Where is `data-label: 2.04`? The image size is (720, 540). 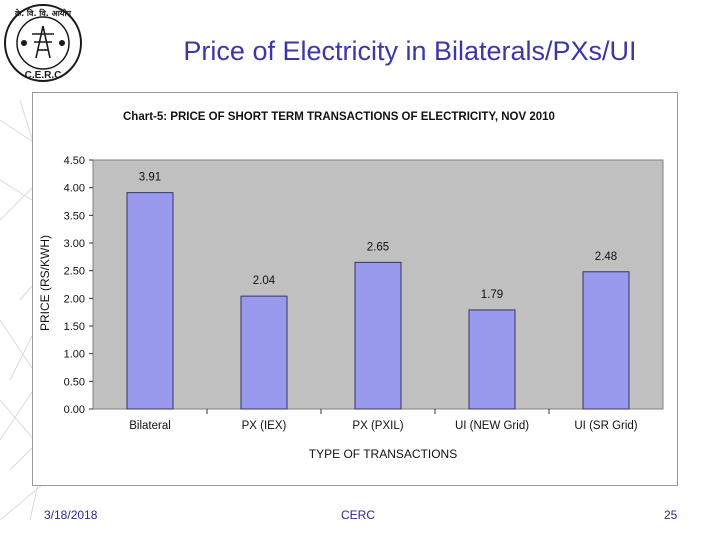 data-label: 2.04 is located at coordinates (264, 281).